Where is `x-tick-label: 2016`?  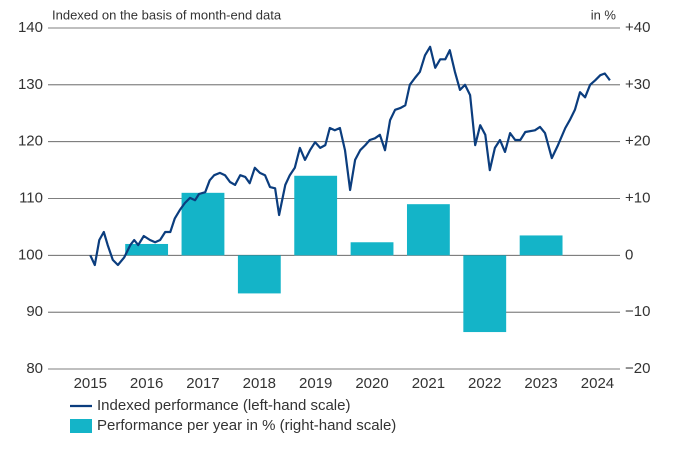
x-tick-label: 2016 is located at coordinates (146, 383).